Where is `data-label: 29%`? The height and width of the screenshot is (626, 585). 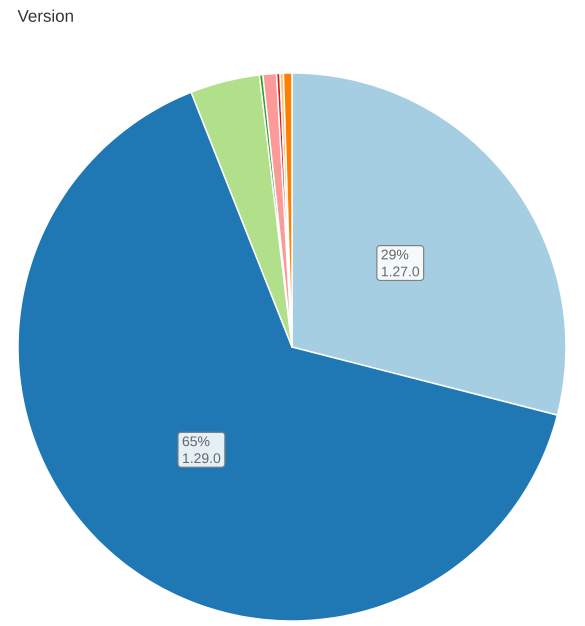
data-label: 29% is located at coordinates (395, 255).